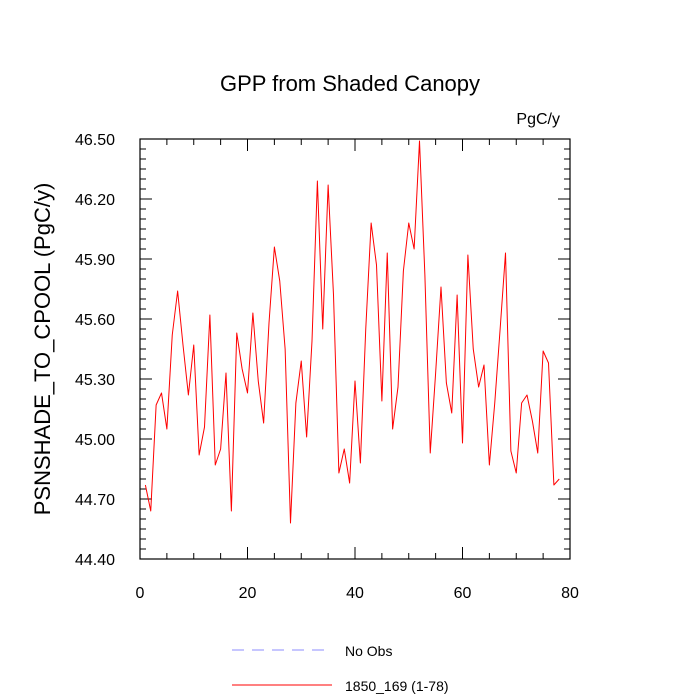 This screenshot has height=700, width=700. I want to click on x-tick-label: 80, so click(570, 593).